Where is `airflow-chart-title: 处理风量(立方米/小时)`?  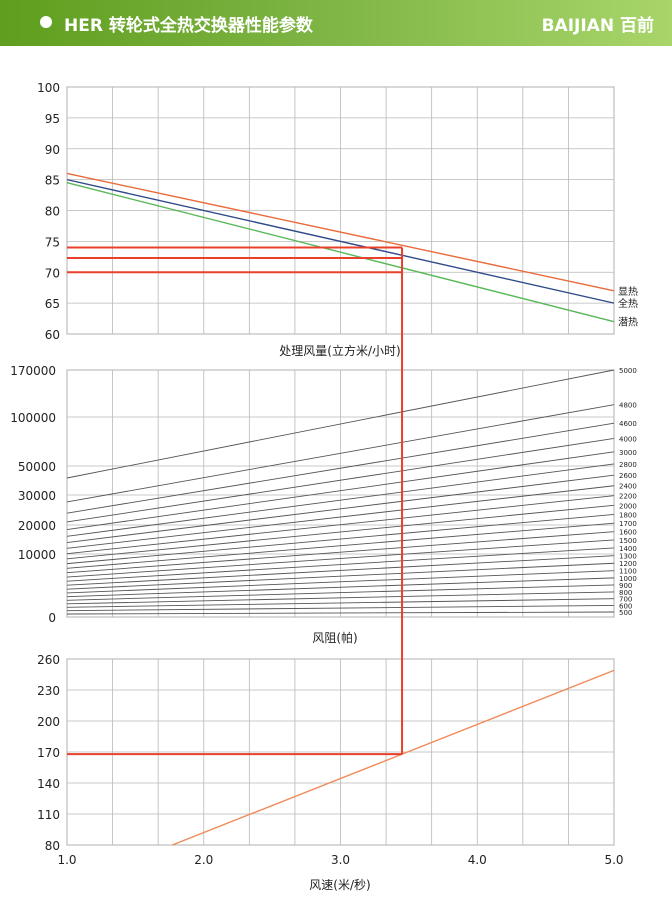 airflow-chart-title: 处理风量(立方米/小时) is located at coordinates (339, 350).